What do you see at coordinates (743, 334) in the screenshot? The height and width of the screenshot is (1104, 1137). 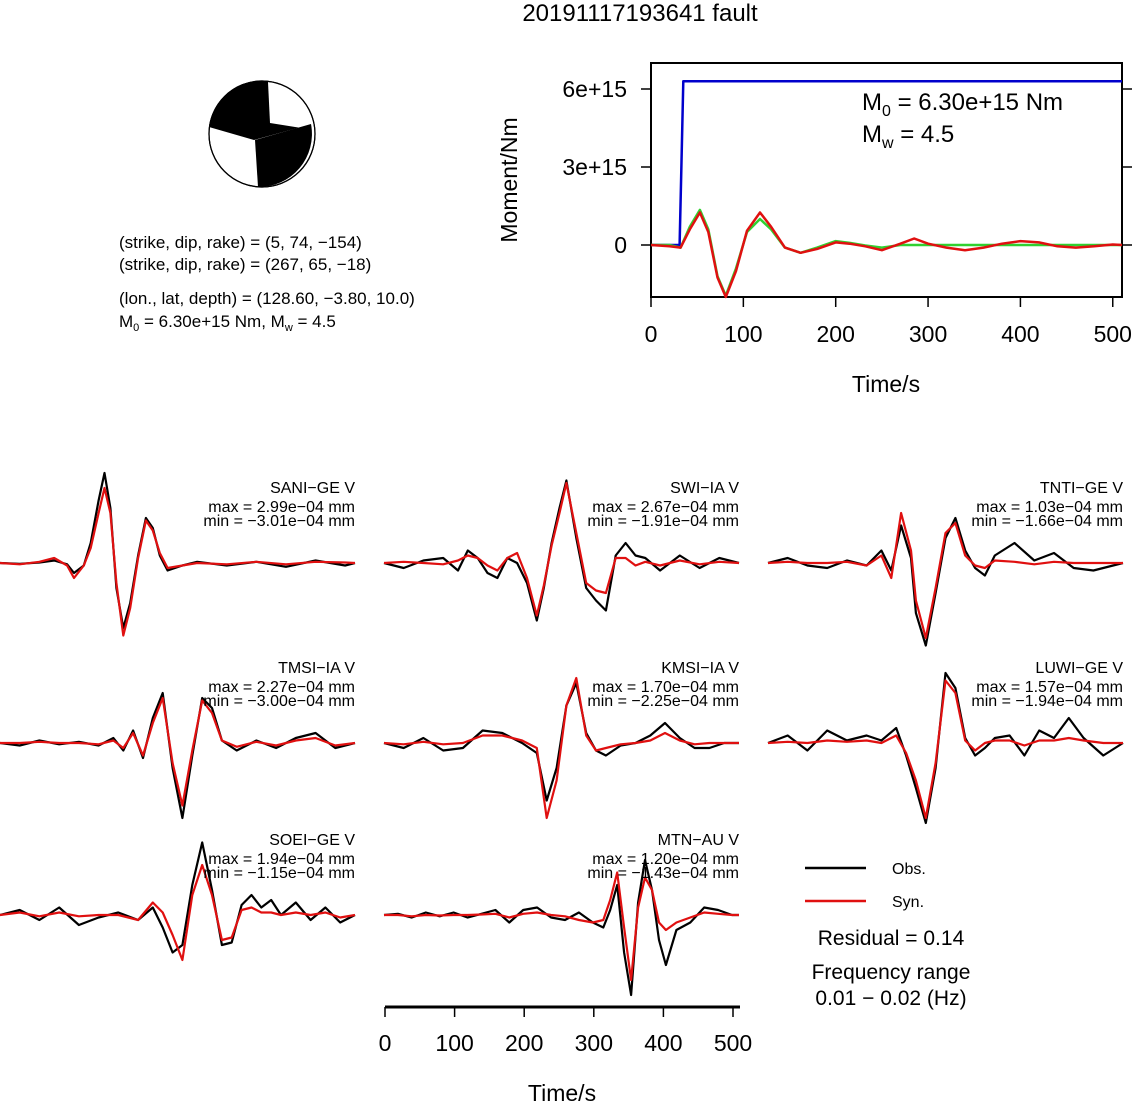 I see `moment-x-tick-label: 100` at bounding box center [743, 334].